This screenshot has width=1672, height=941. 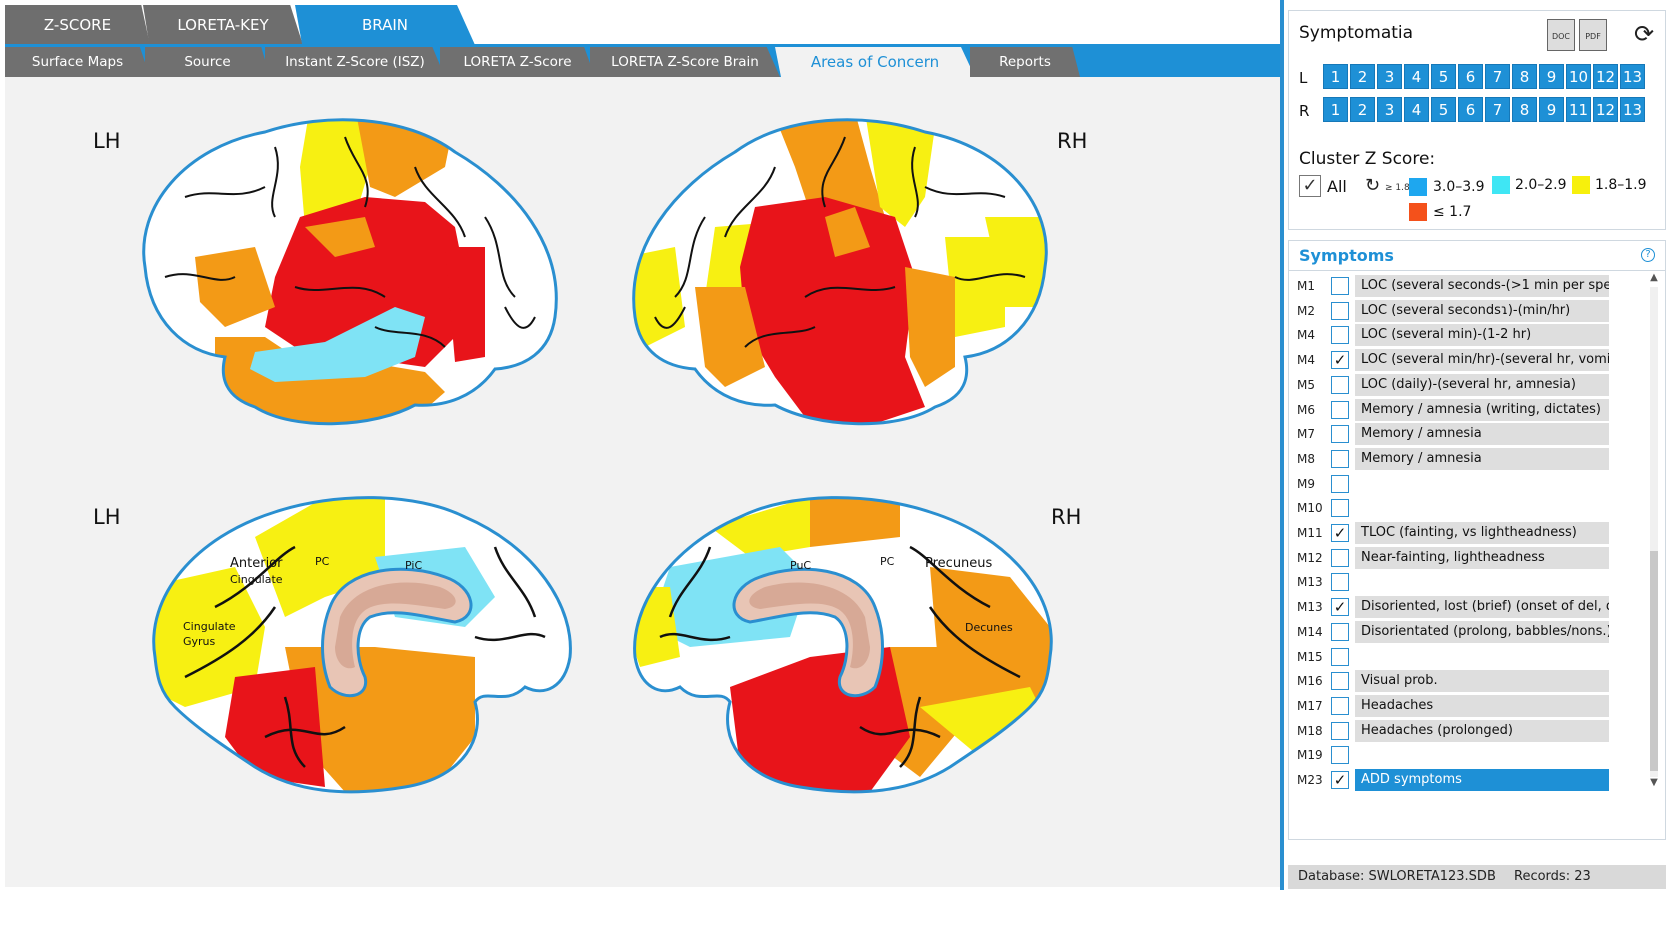 What do you see at coordinates (1632, 109) in the screenshot?
I see `right-number-button: 13` at bounding box center [1632, 109].